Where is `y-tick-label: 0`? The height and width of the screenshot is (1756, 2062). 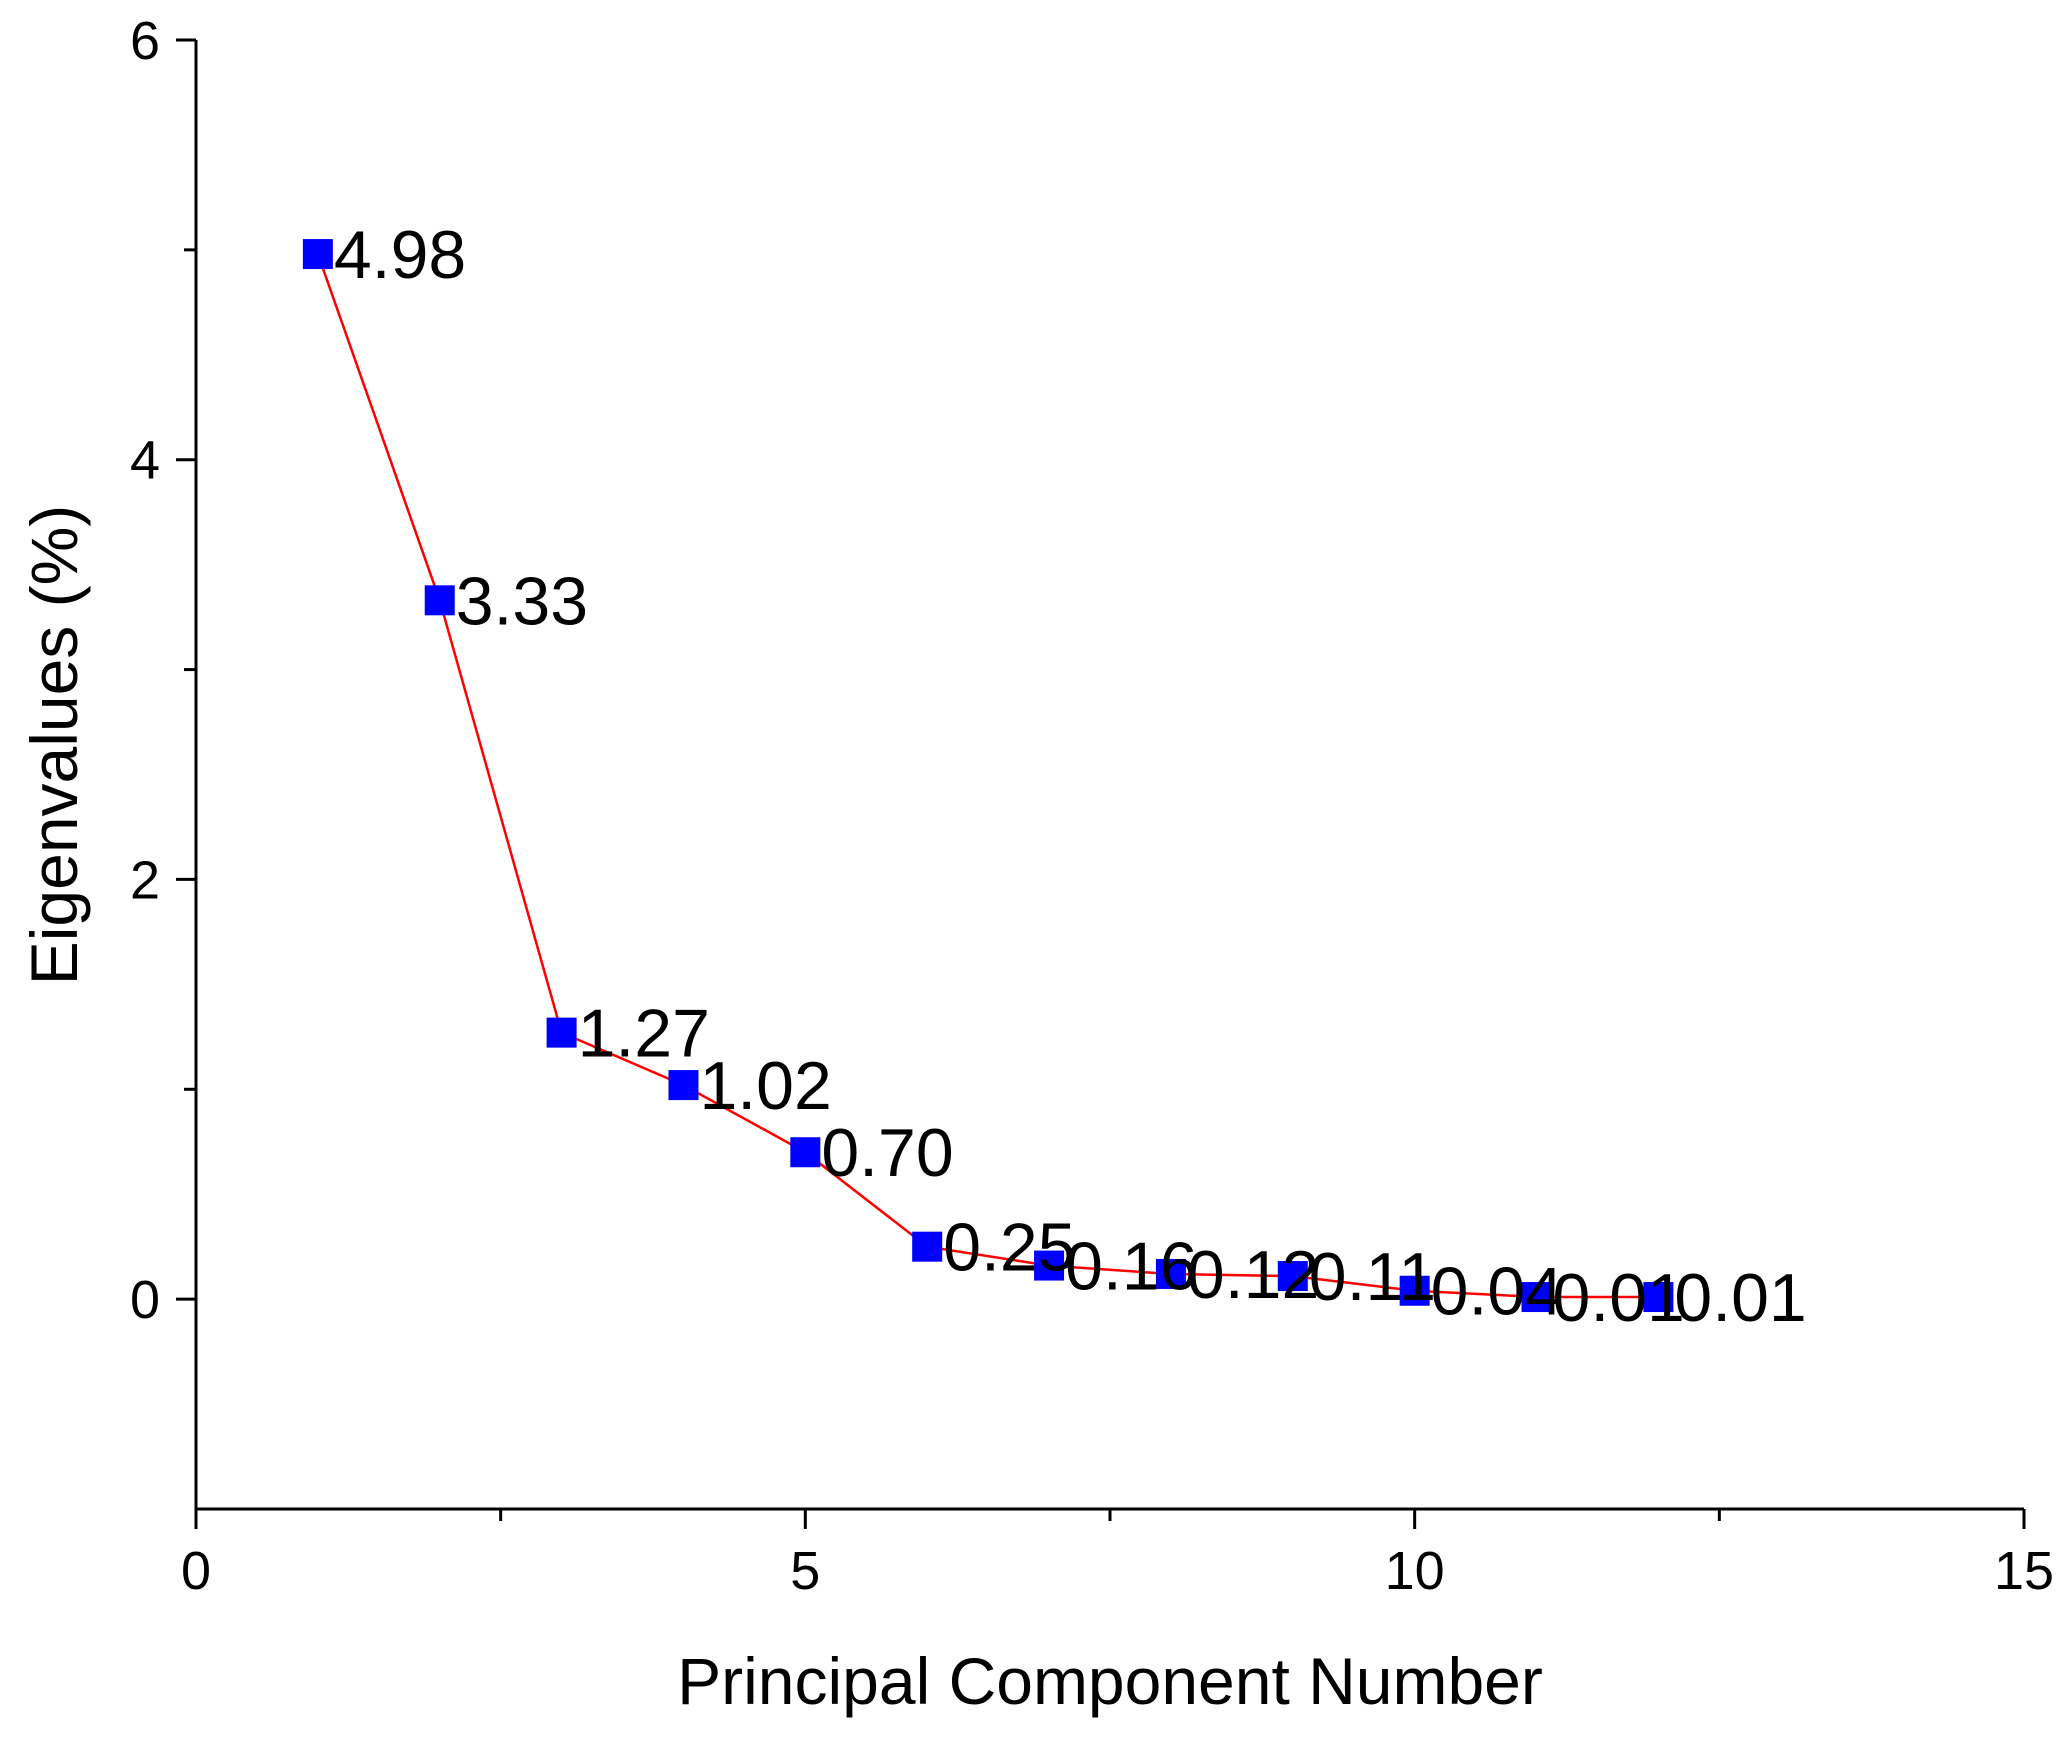 y-tick-label: 0 is located at coordinates (145, 1300).